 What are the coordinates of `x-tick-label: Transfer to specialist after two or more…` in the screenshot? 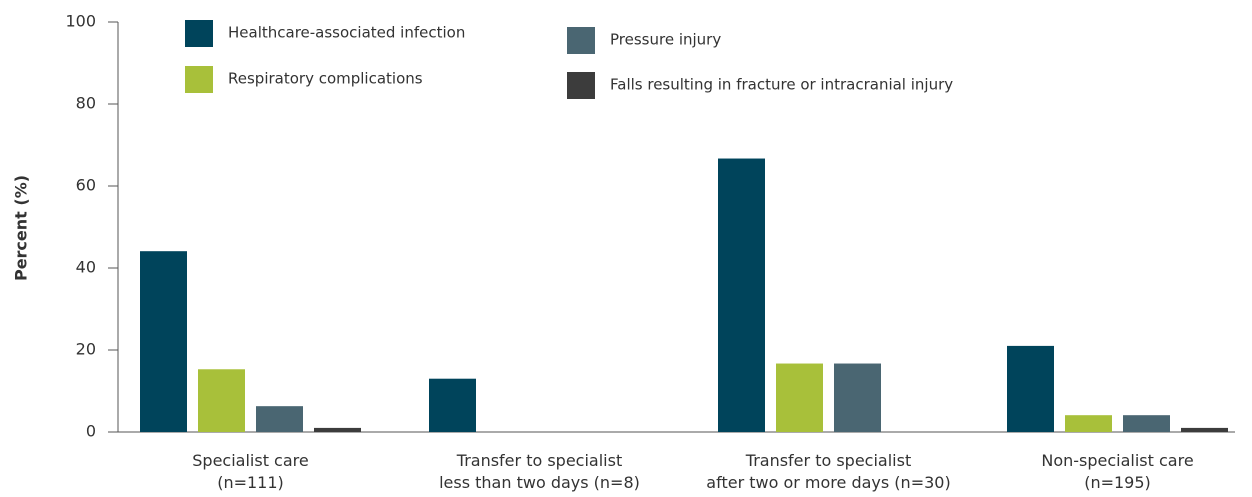 It's located at (828, 471).